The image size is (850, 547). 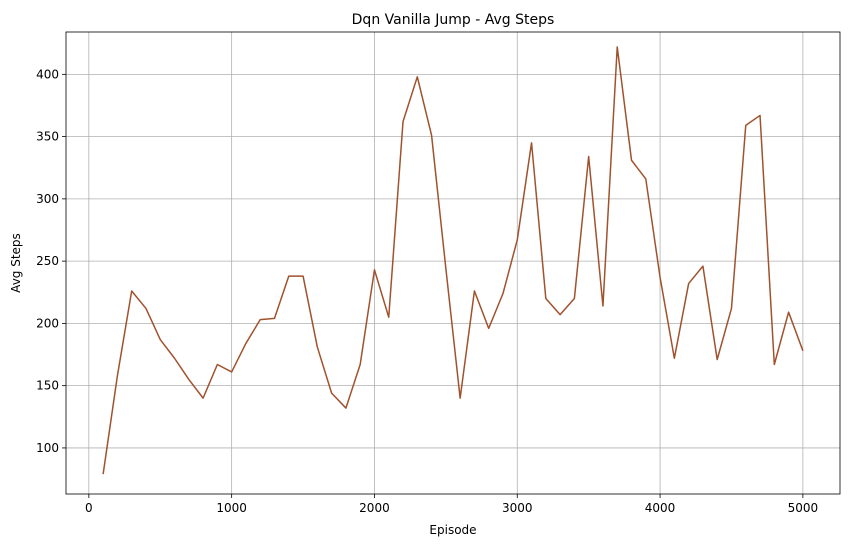 What do you see at coordinates (660, 508) in the screenshot?
I see `x-tick-label-4: 4000` at bounding box center [660, 508].